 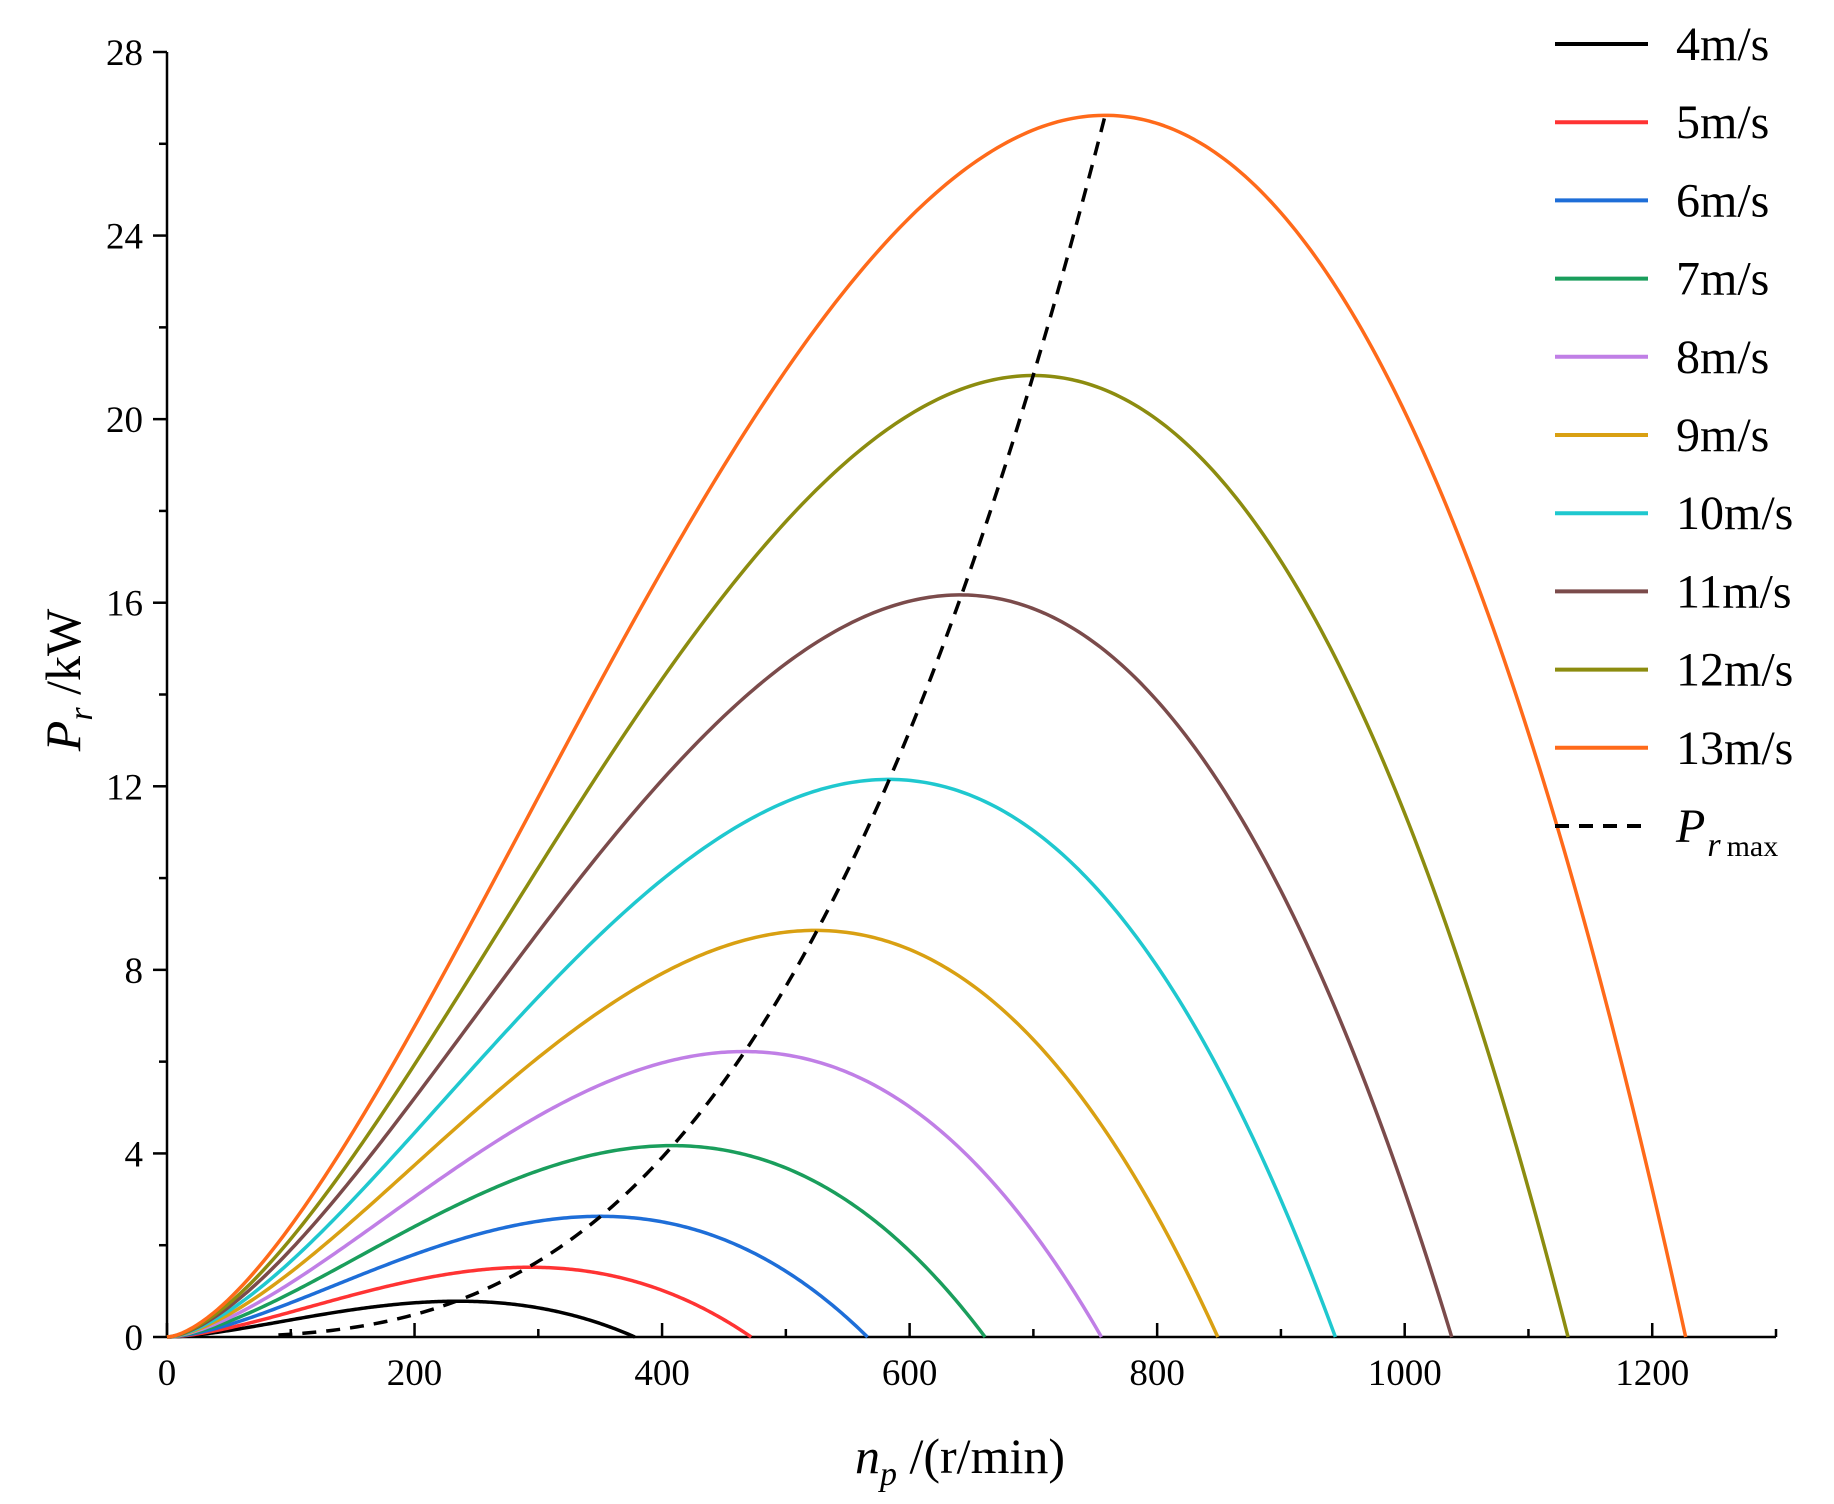 I want to click on series-line-5m/s, so click(x=459, y=1302).